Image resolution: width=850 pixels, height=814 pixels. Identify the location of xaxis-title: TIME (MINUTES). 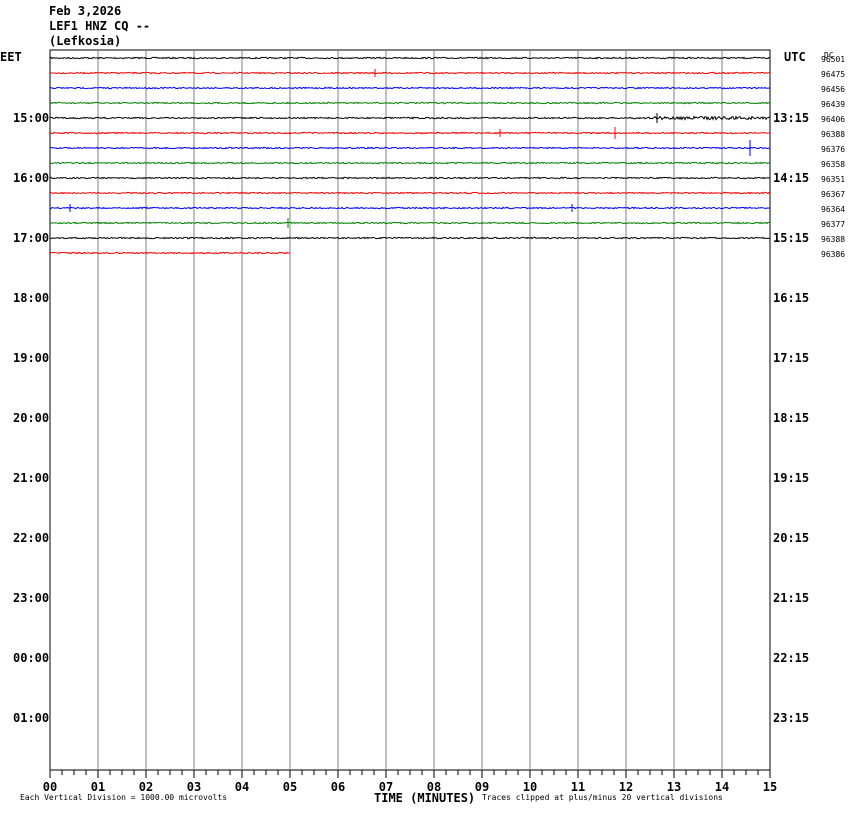
(425, 798).